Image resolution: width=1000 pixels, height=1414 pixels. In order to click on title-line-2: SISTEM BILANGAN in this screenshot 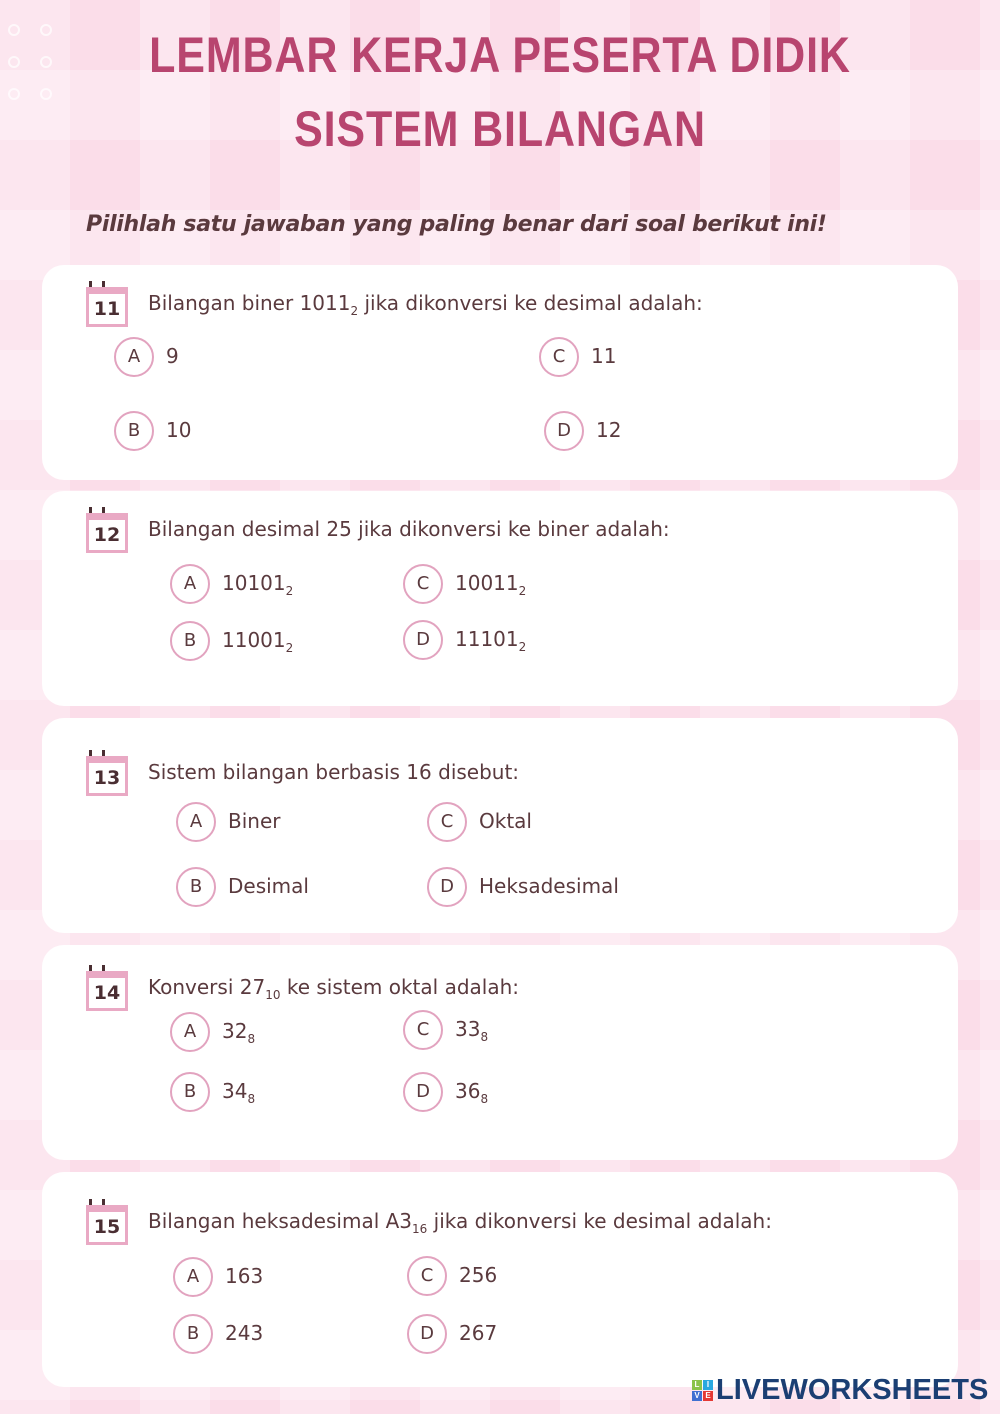, I will do `click(500, 129)`.